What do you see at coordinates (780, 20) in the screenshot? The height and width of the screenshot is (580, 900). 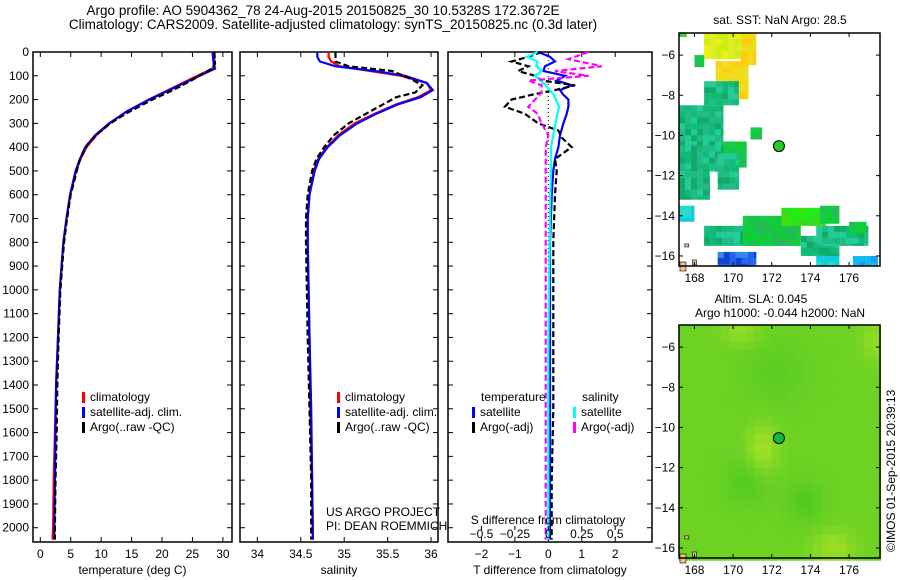 I see `sst-map-title: sat. SST: NaN Argo: 28.5` at bounding box center [780, 20].